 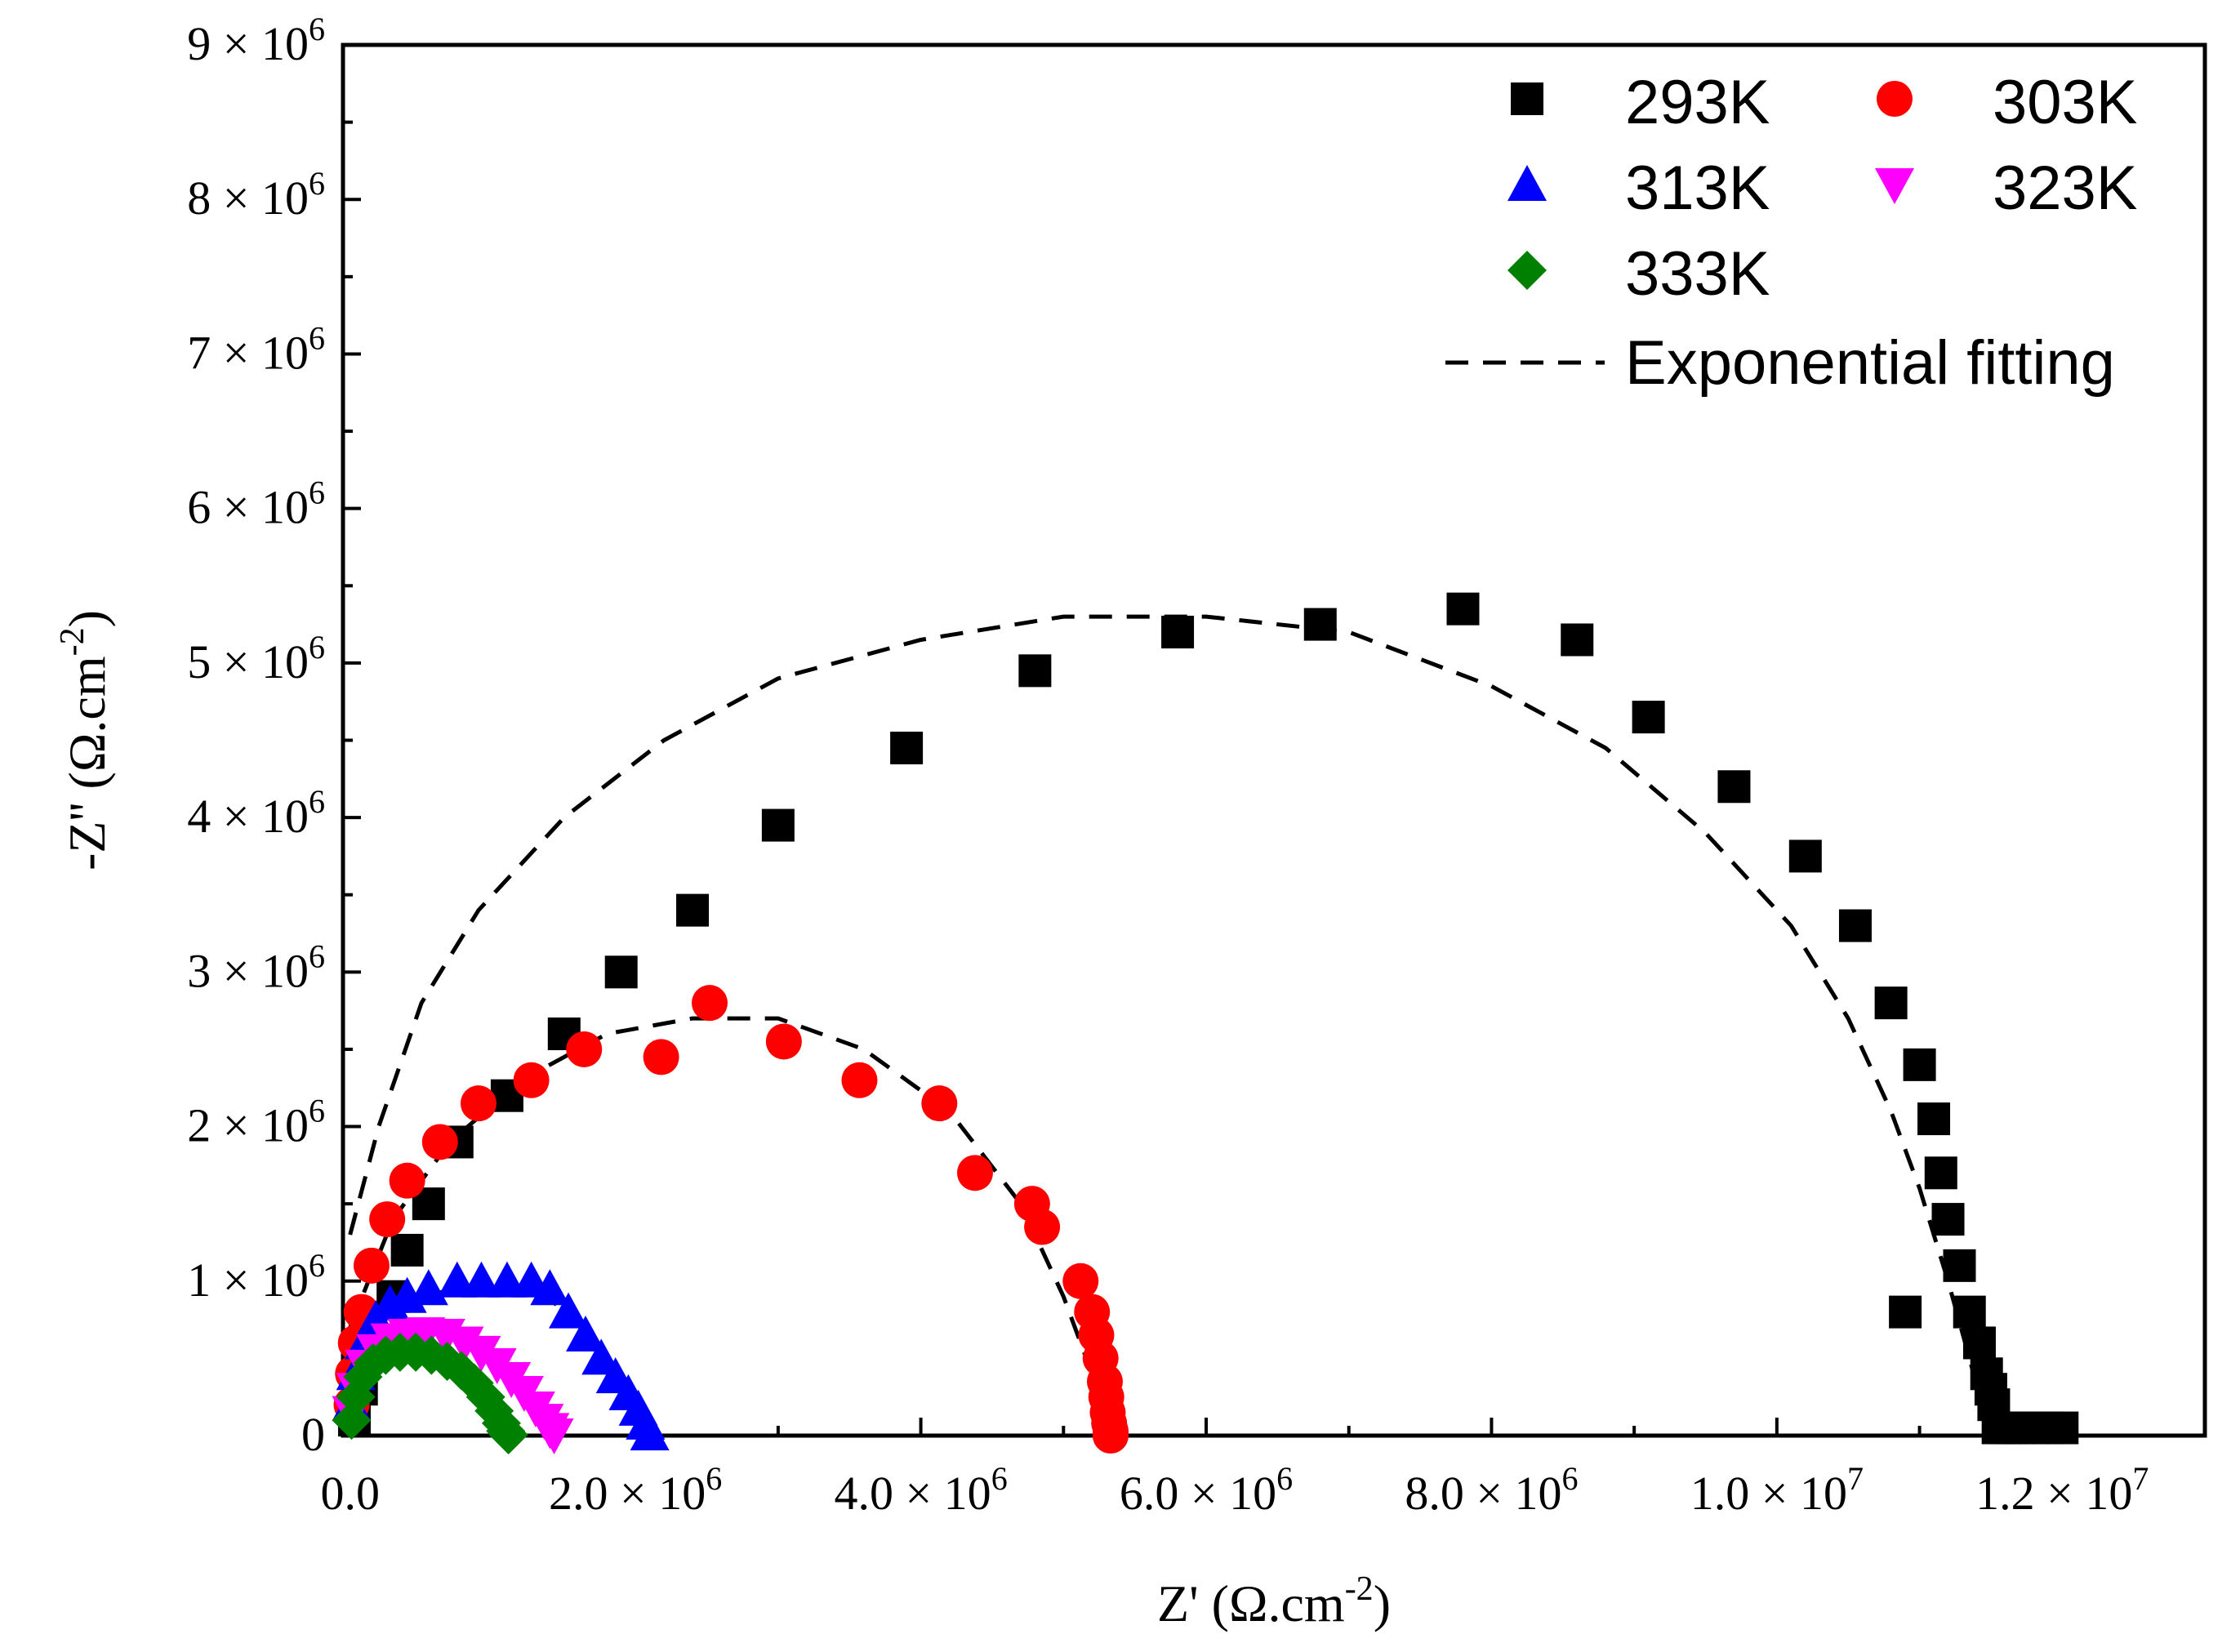 What do you see at coordinates (1527, 98) in the screenshot?
I see `legend-marker-293K` at bounding box center [1527, 98].